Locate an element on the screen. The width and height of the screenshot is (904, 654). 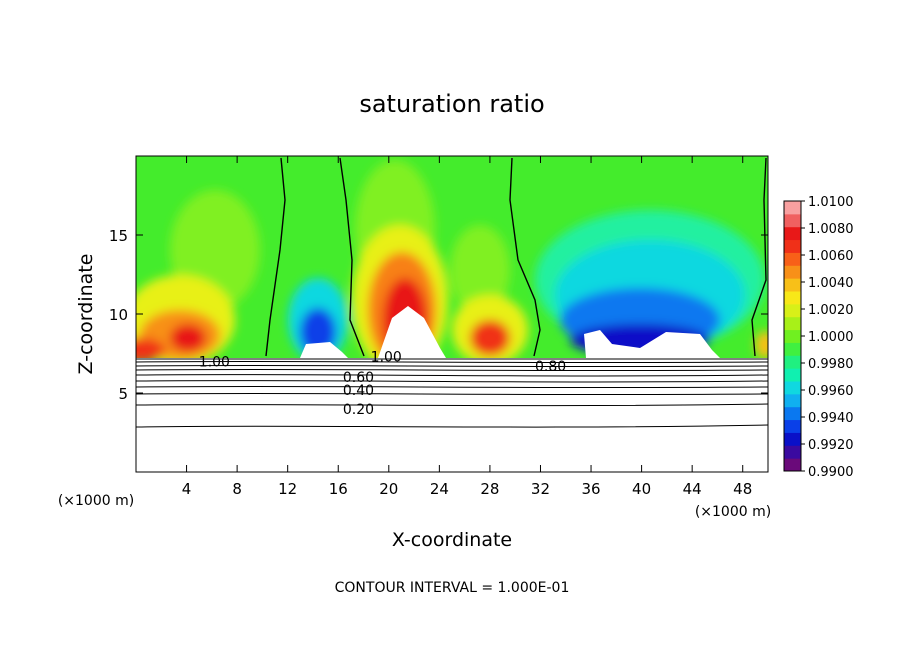
chart-title: saturation ratio is located at coordinates (451, 104).